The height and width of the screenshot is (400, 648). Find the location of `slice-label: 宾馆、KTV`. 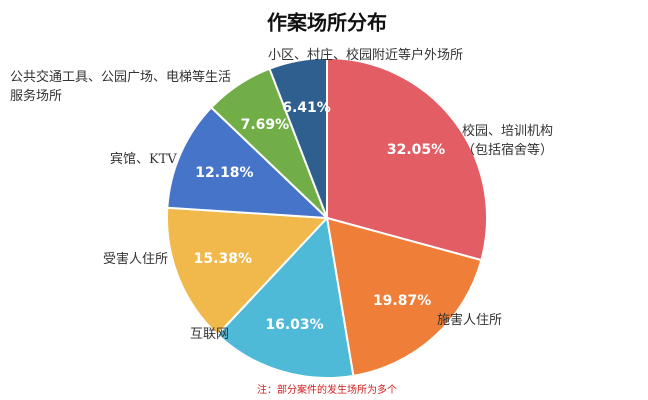

slice-label: 宾馆、KTV is located at coordinates (143, 159).